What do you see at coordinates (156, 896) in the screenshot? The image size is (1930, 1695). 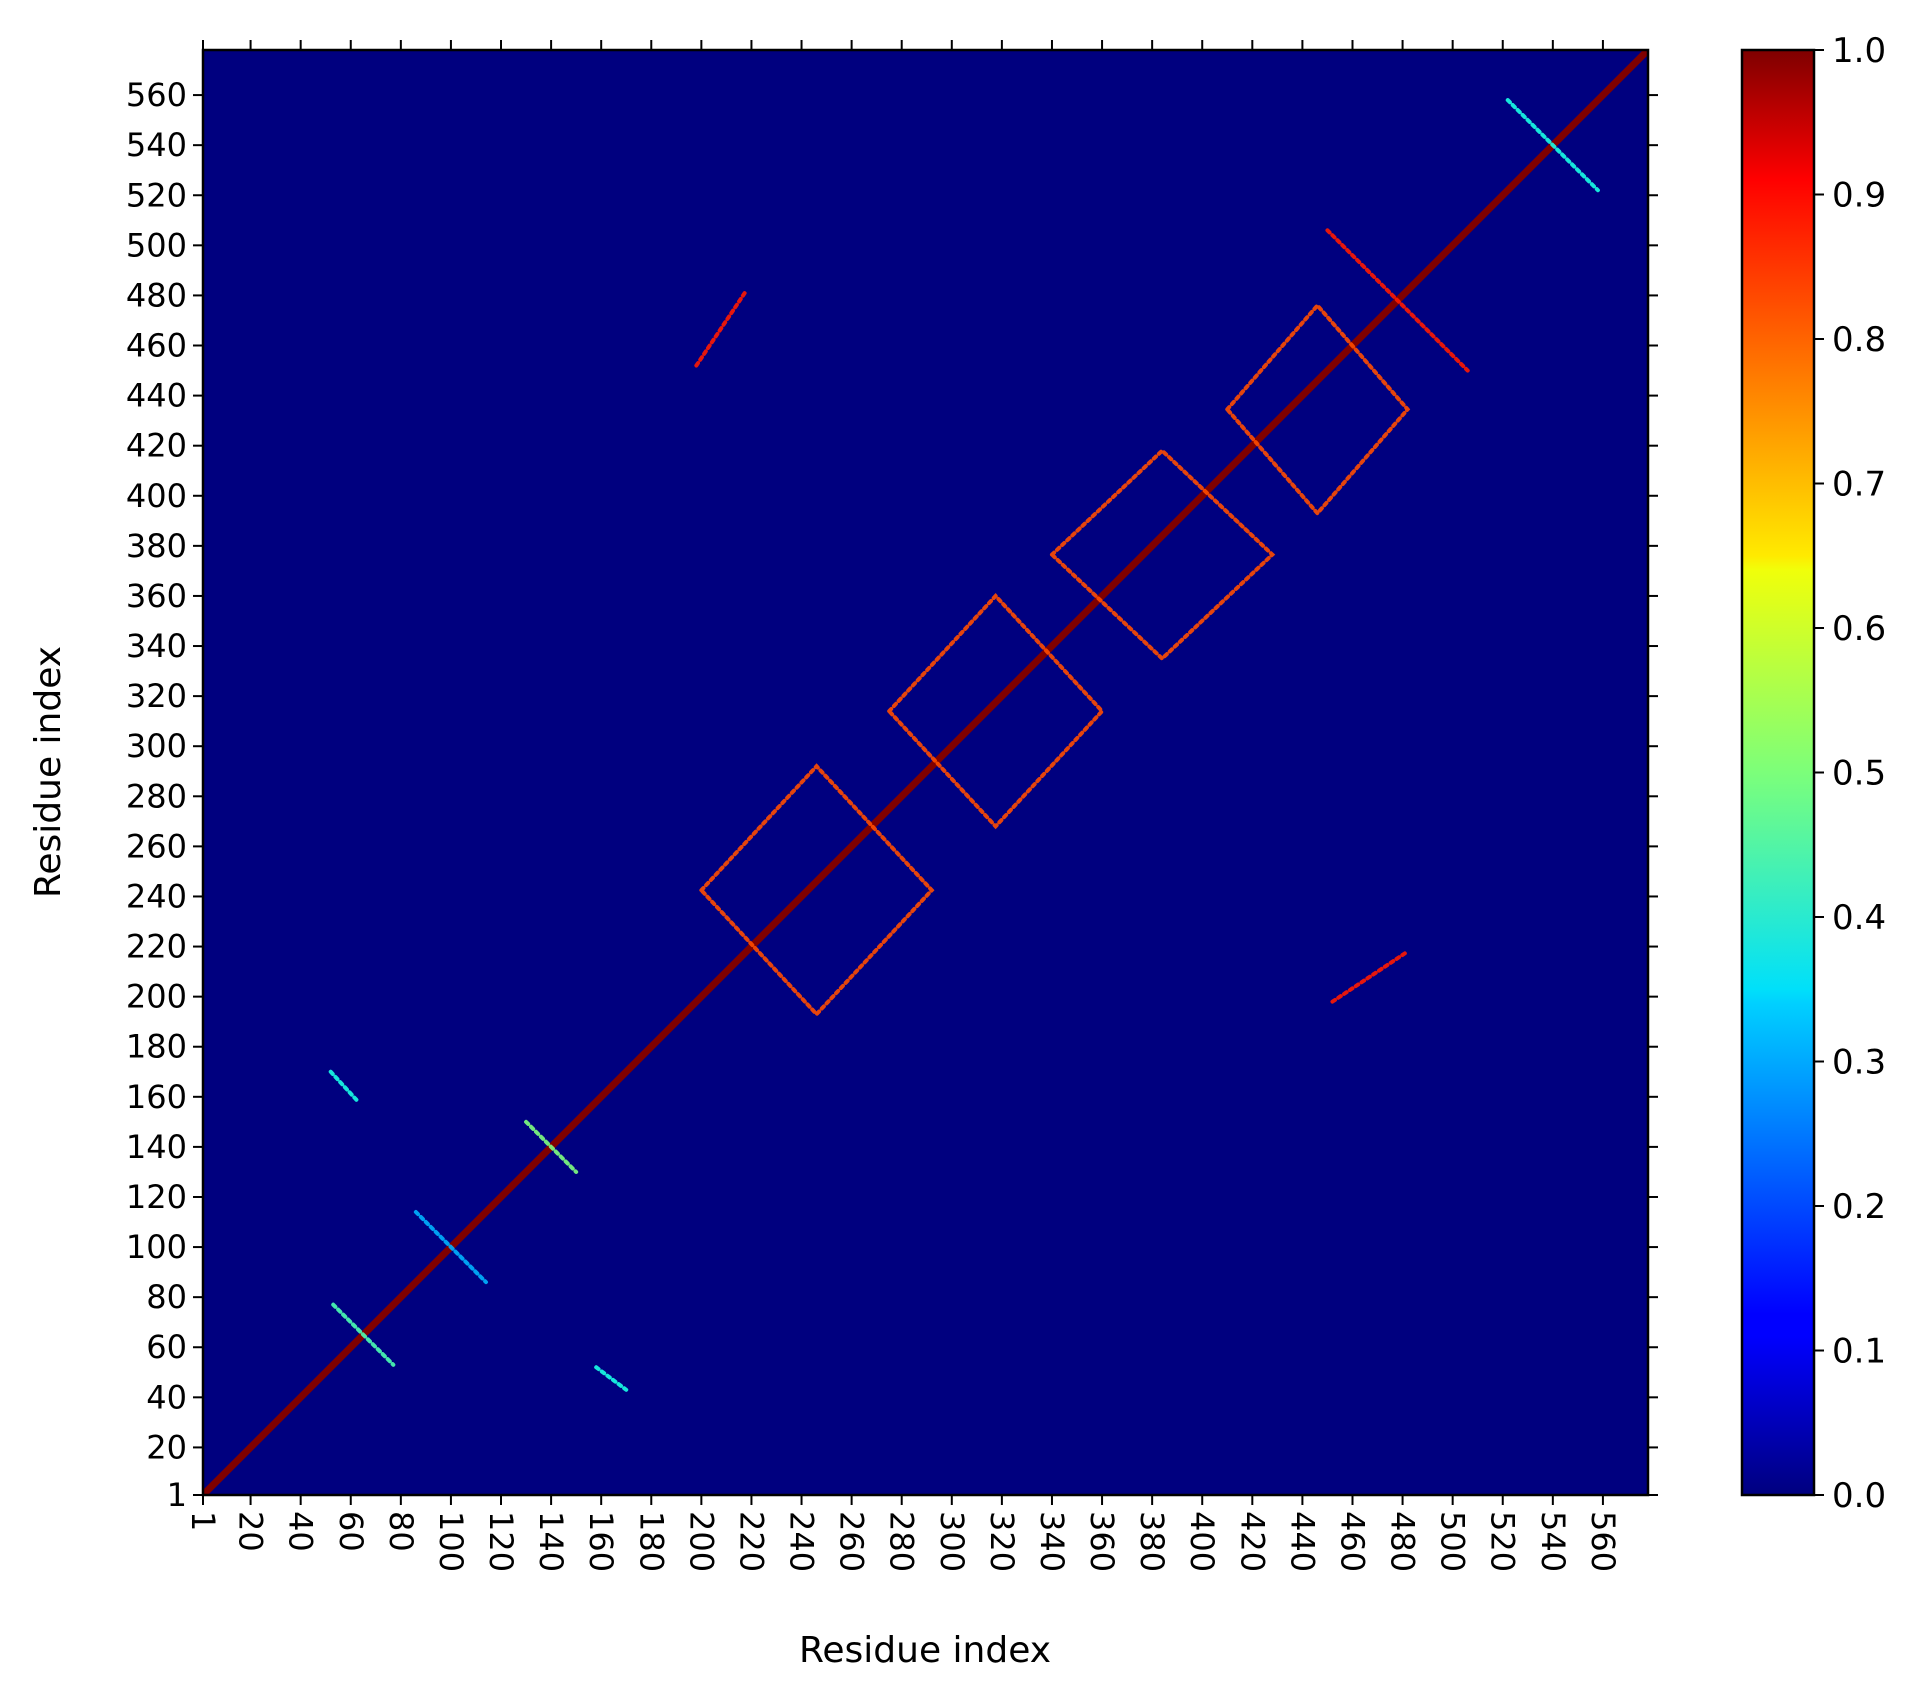 I see `y-tick-label: 240` at bounding box center [156, 896].